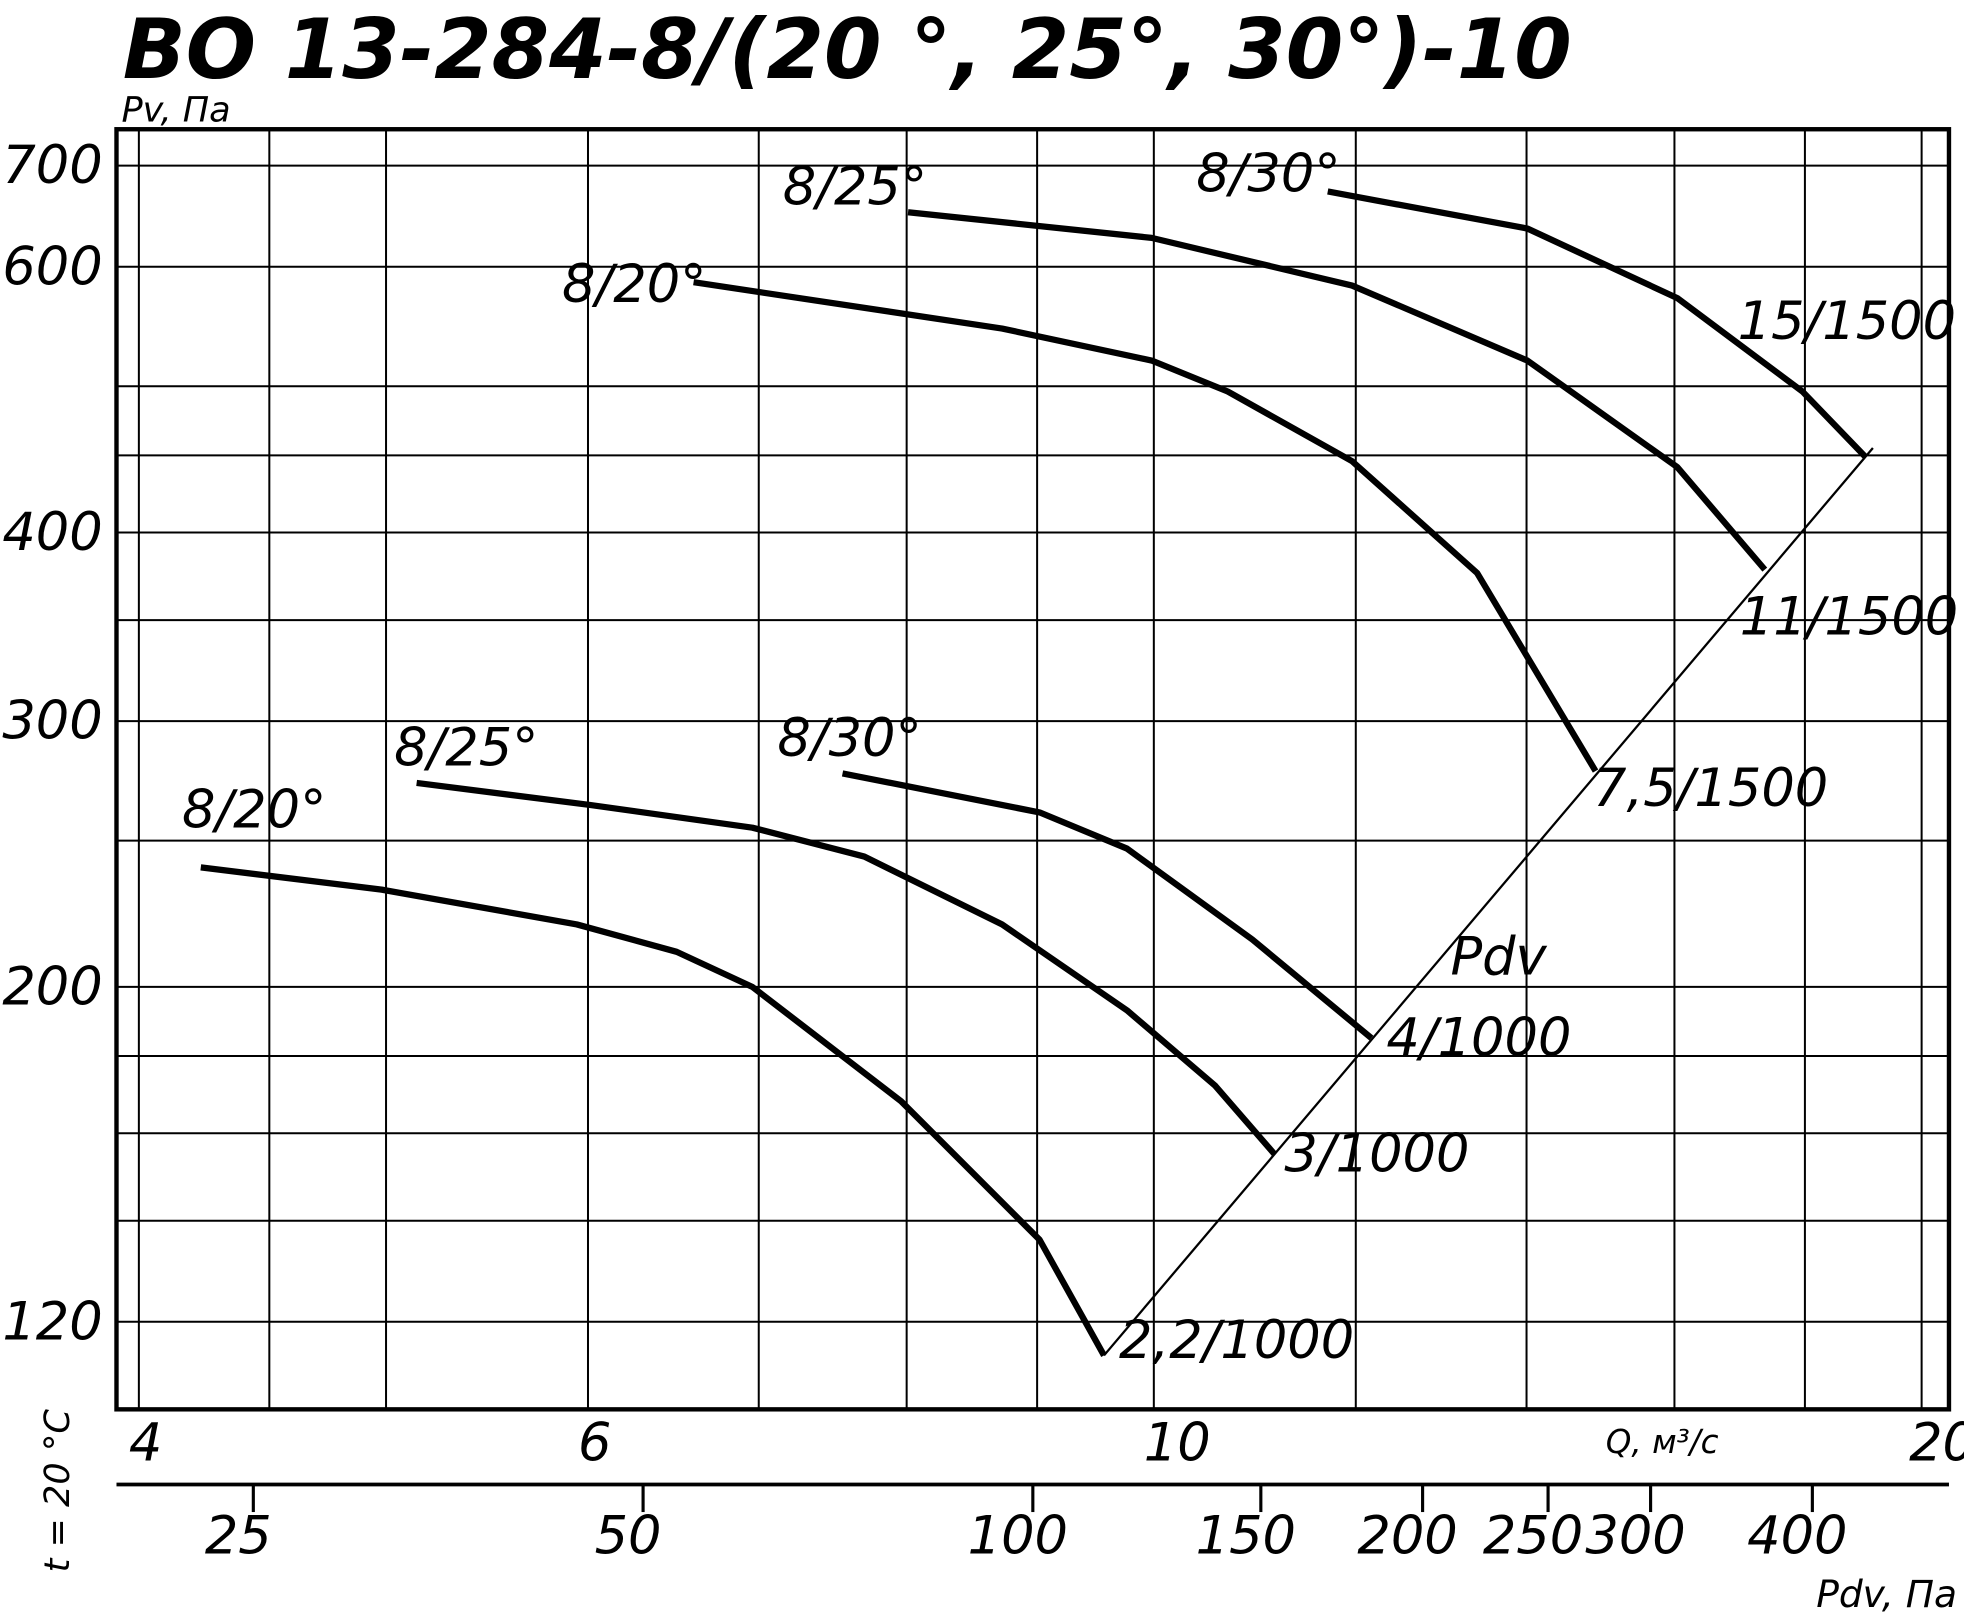 This screenshot has height=1620, width=1964. What do you see at coordinates (1710, 788) in the screenshot?
I see `series-end-label: 7,5/1500` at bounding box center [1710, 788].